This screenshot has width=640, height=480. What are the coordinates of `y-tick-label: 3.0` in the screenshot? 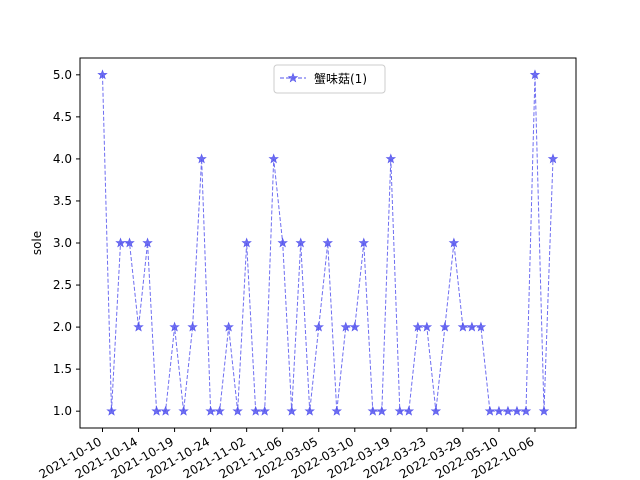 It's located at (62, 243).